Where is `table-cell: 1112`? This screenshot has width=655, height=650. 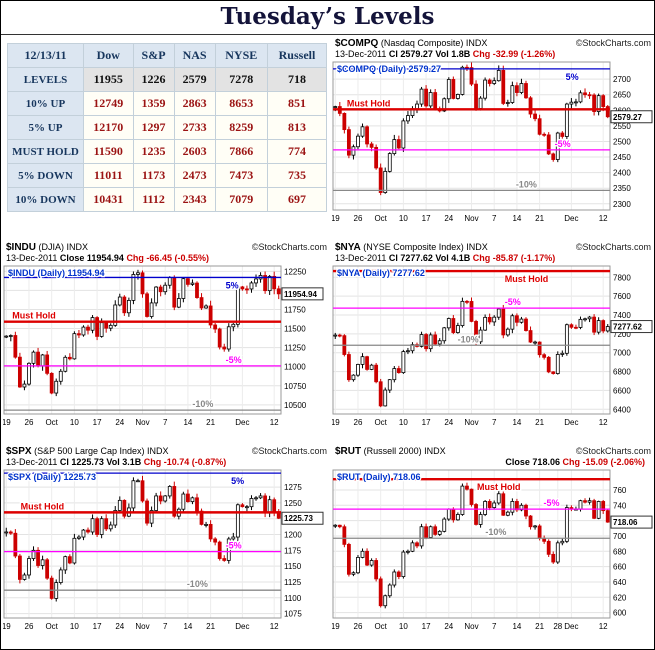
table-cell: 1112 is located at coordinates (153, 199).